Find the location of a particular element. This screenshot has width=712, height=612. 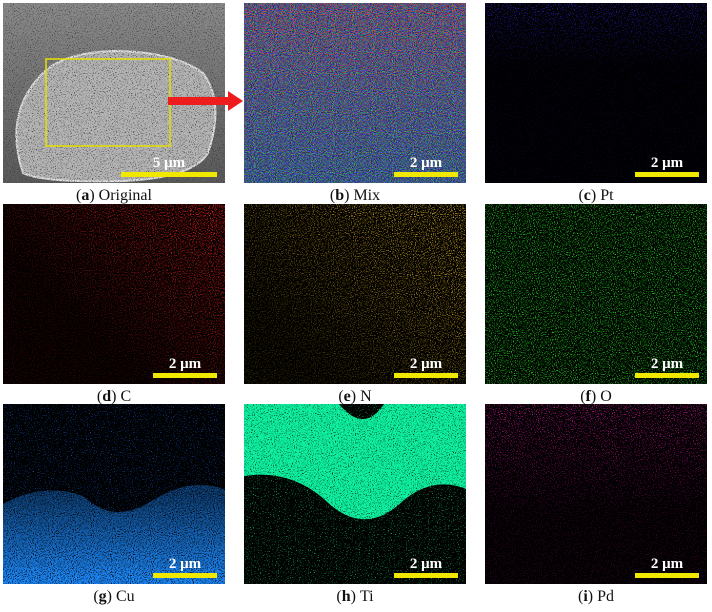

panel: 5 μm (a) Original is located at coordinates (114, 103).